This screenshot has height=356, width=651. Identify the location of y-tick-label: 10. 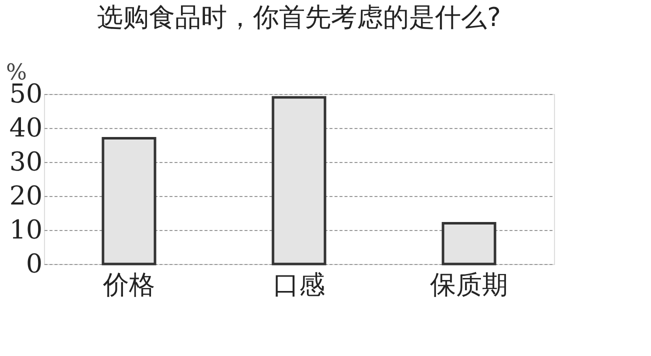
(25, 231).